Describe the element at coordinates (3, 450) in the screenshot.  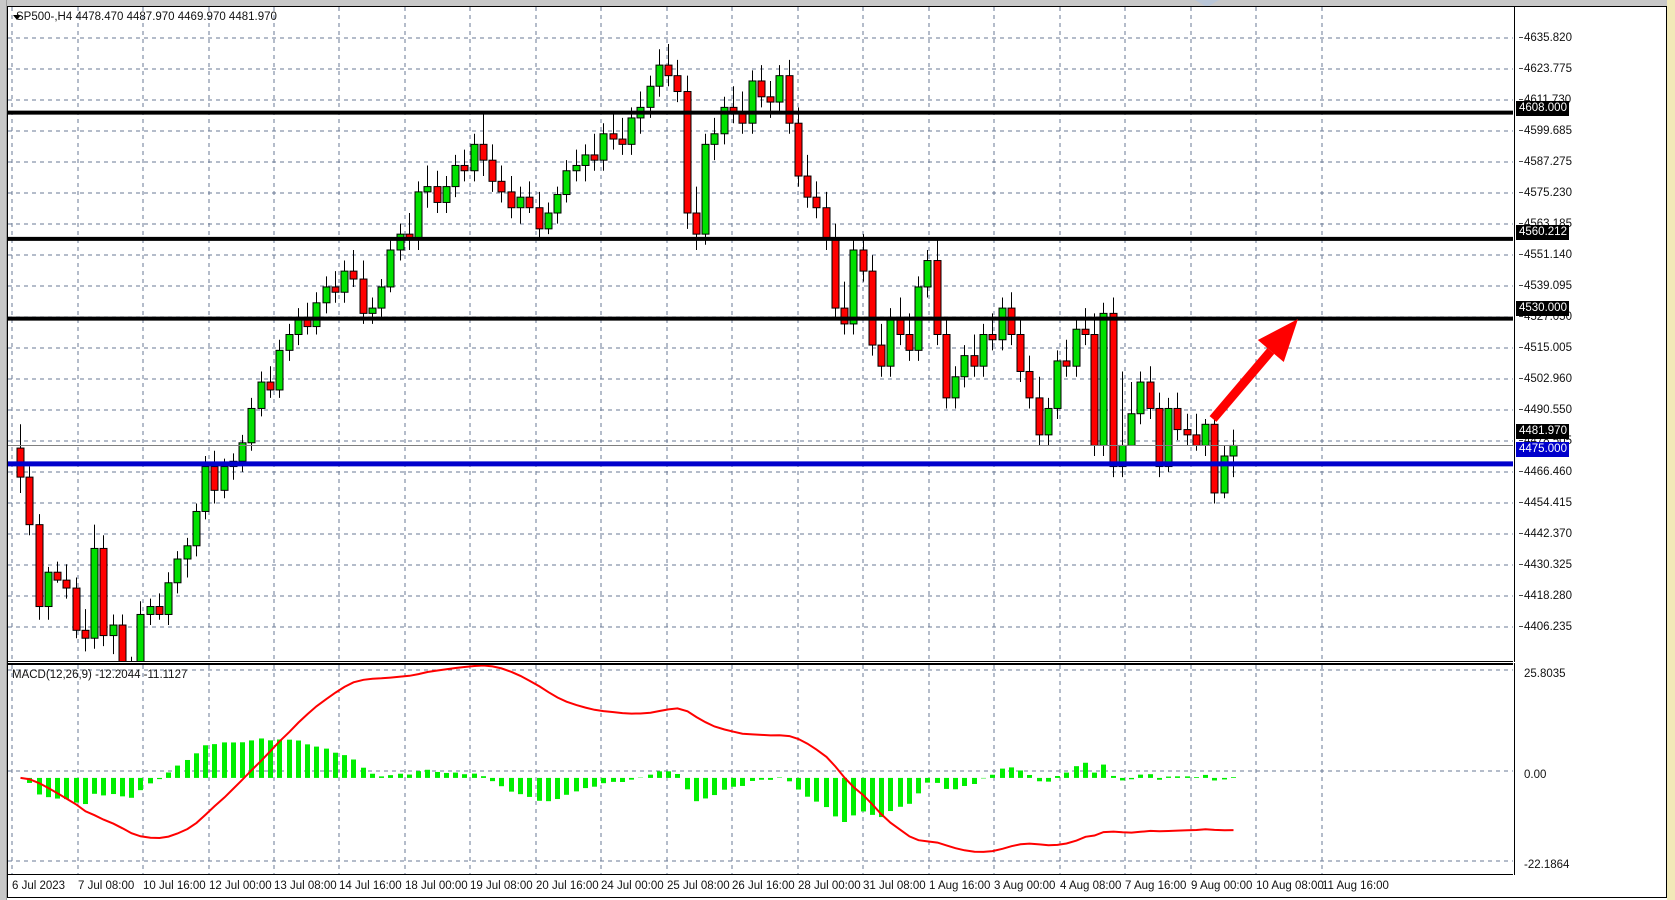
I see `left-scrollbar` at that location.